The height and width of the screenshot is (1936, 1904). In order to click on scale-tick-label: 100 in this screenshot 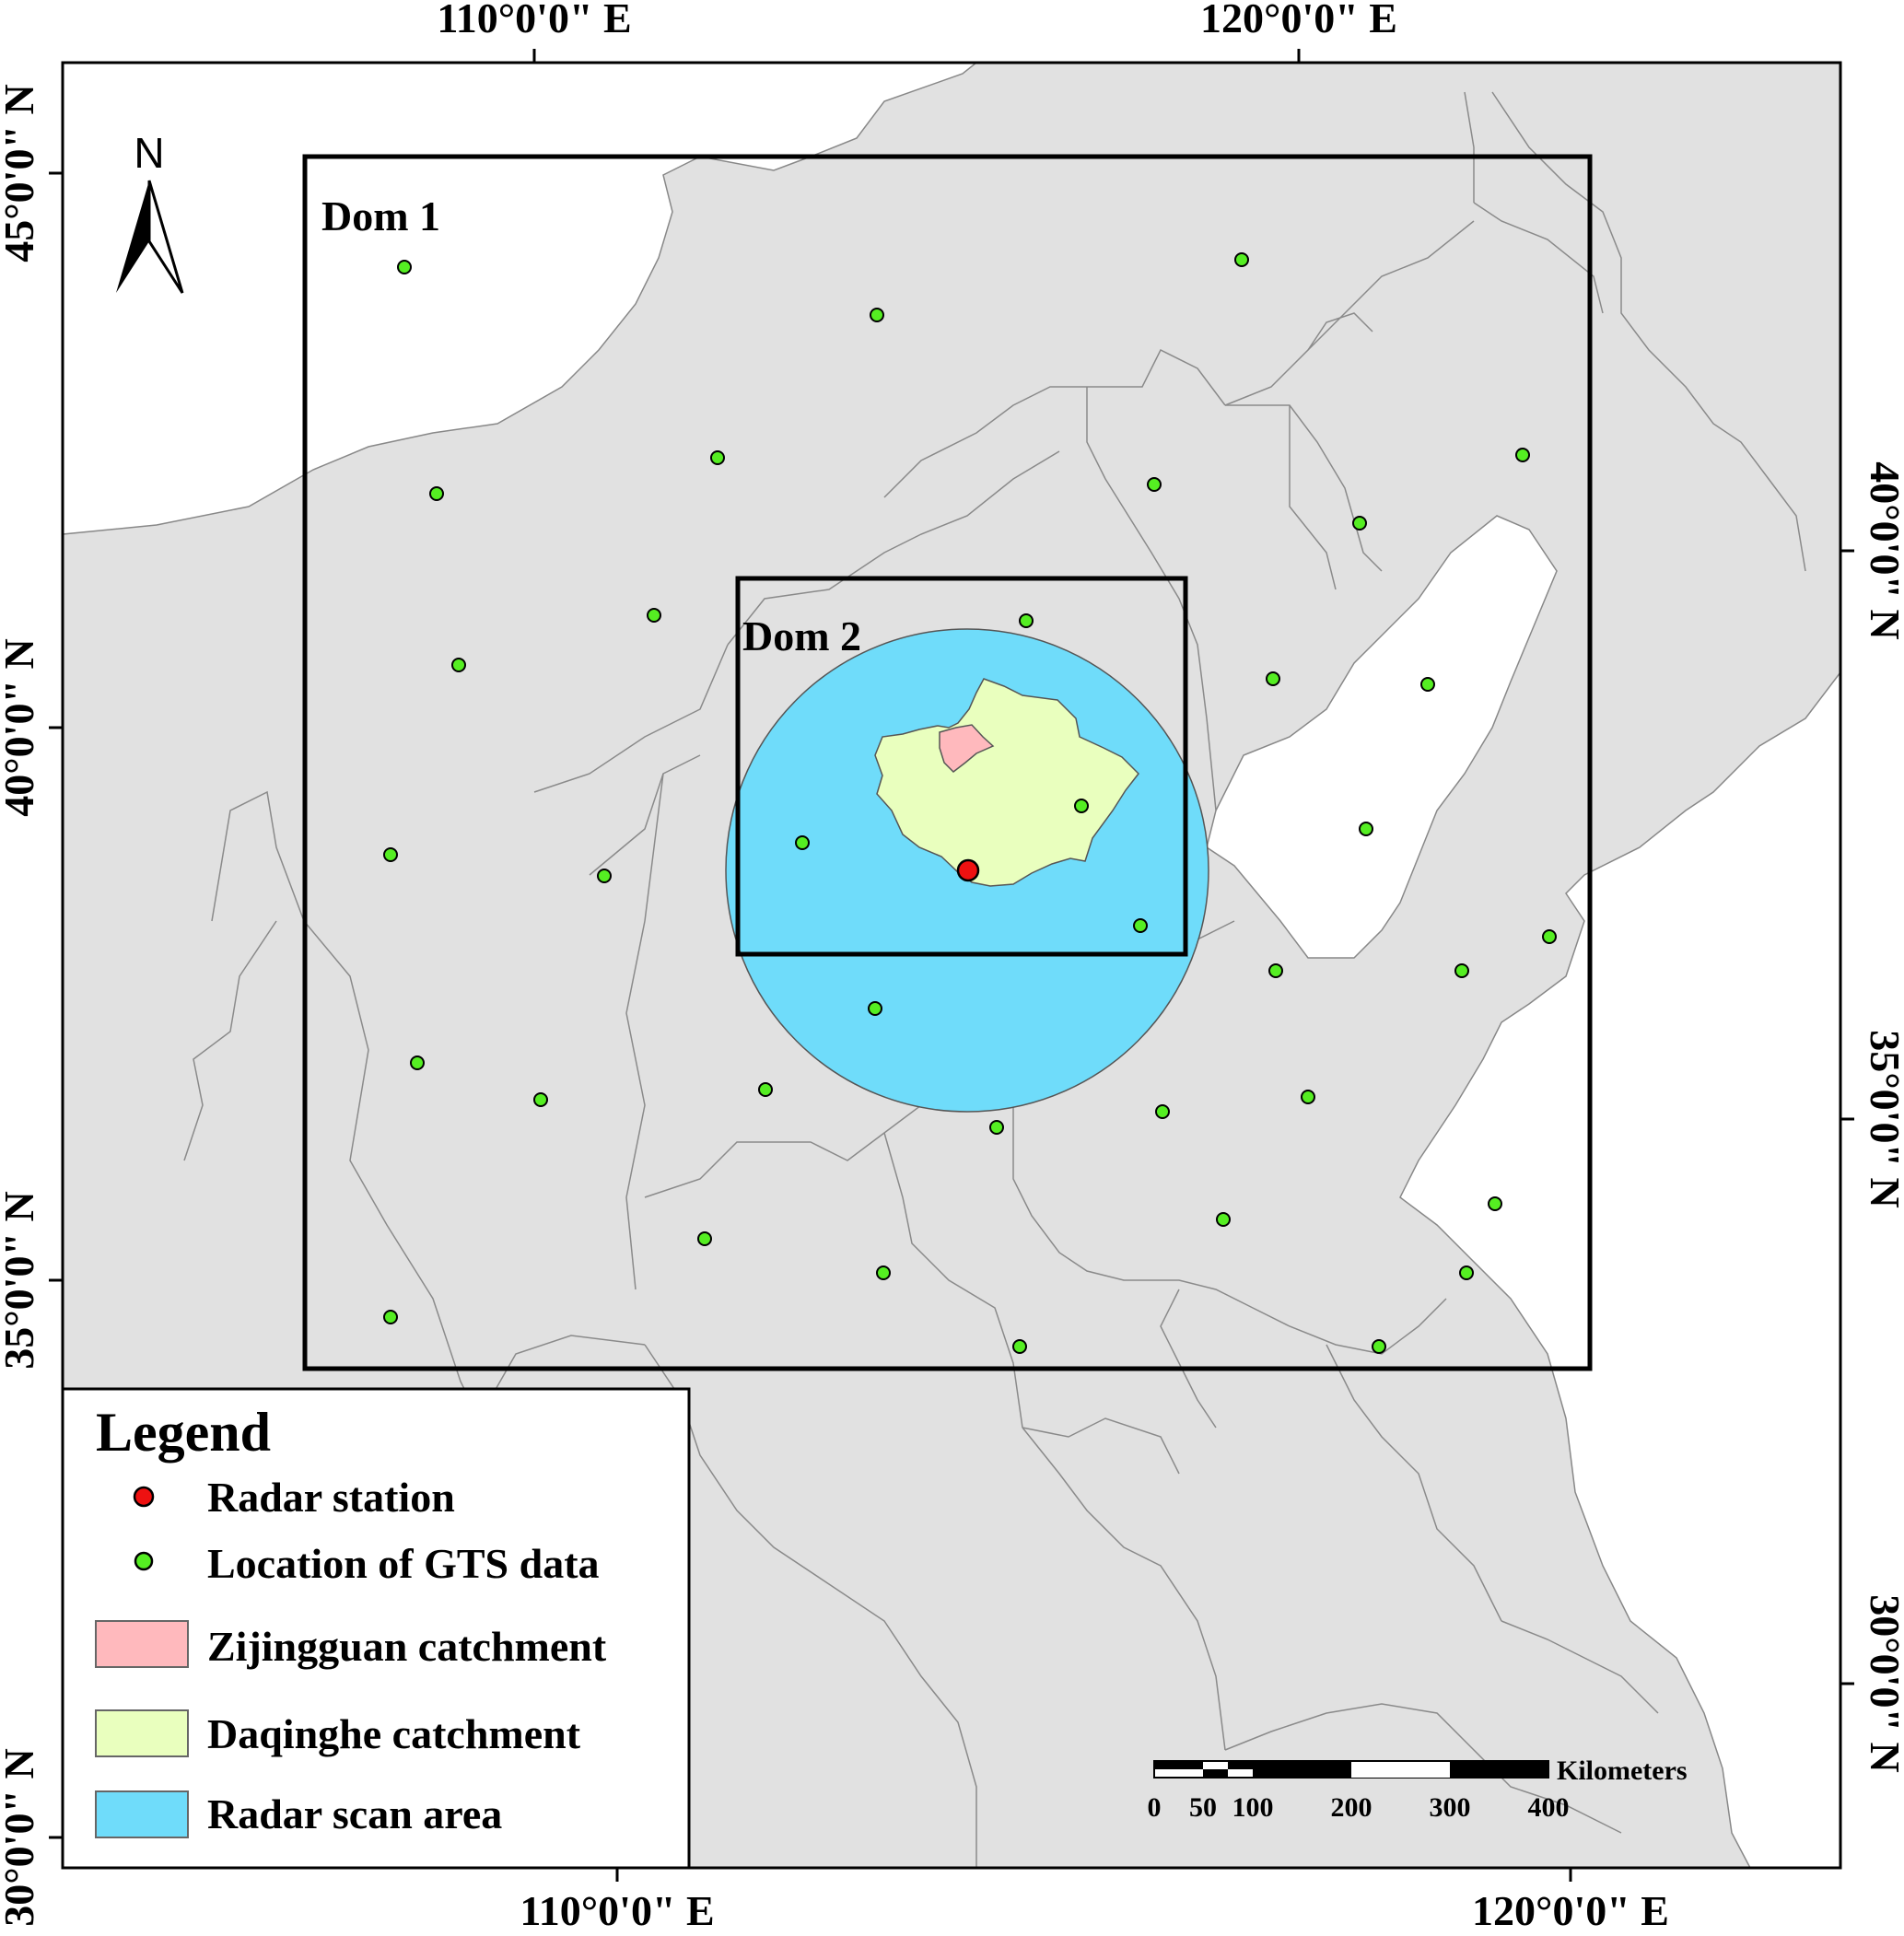, I will do `click(1253, 1807)`.